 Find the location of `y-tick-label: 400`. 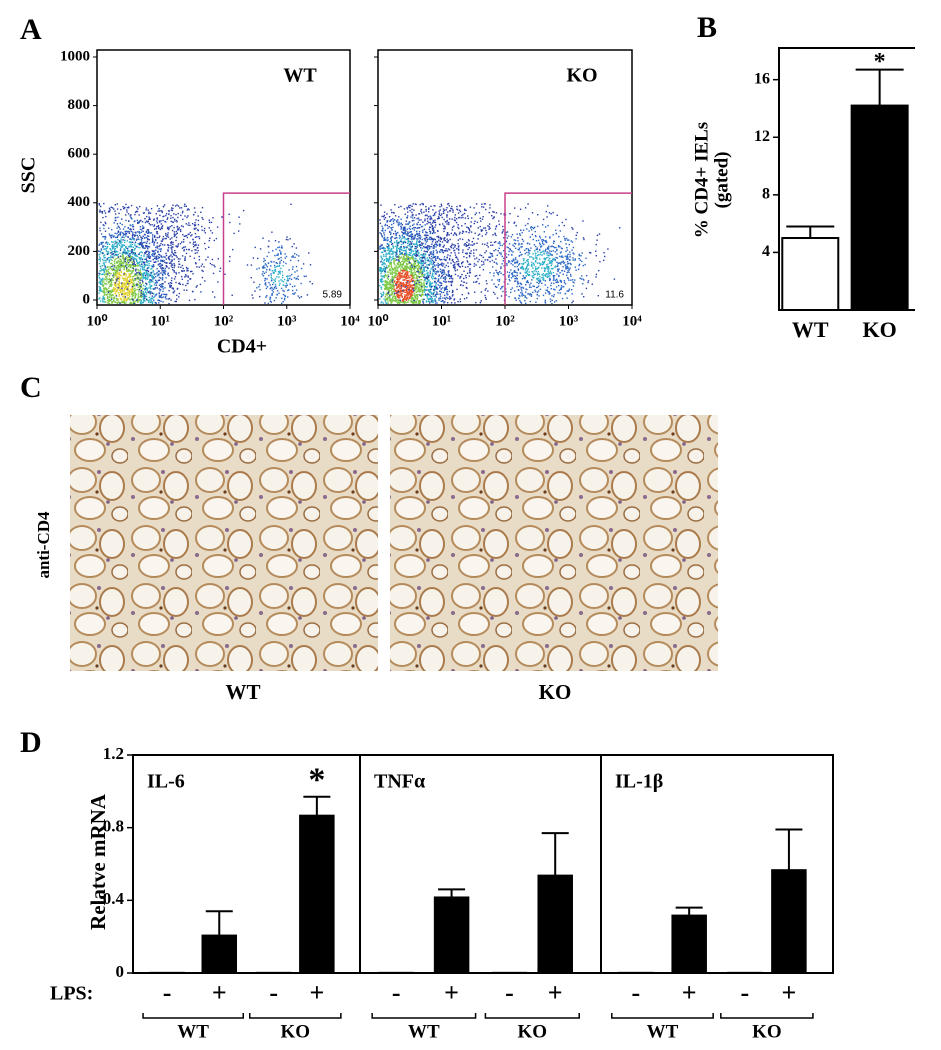

y-tick-label: 400 is located at coordinates (79, 202).